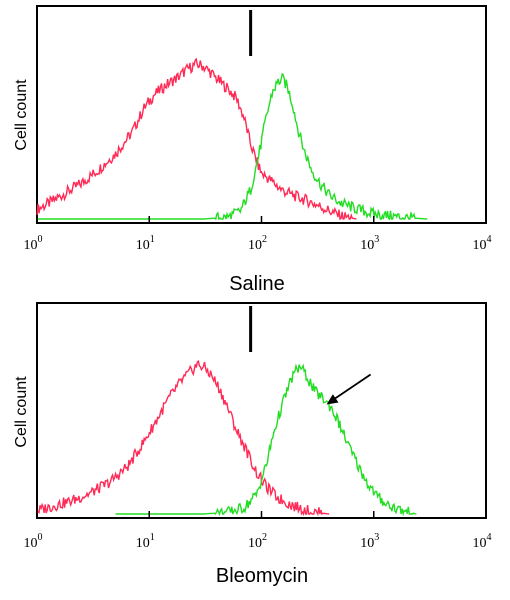 This screenshot has width=510, height=600. Describe the element at coordinates (369, 243) in the screenshot. I see `saline-x-tick-label: 10³` at that location.